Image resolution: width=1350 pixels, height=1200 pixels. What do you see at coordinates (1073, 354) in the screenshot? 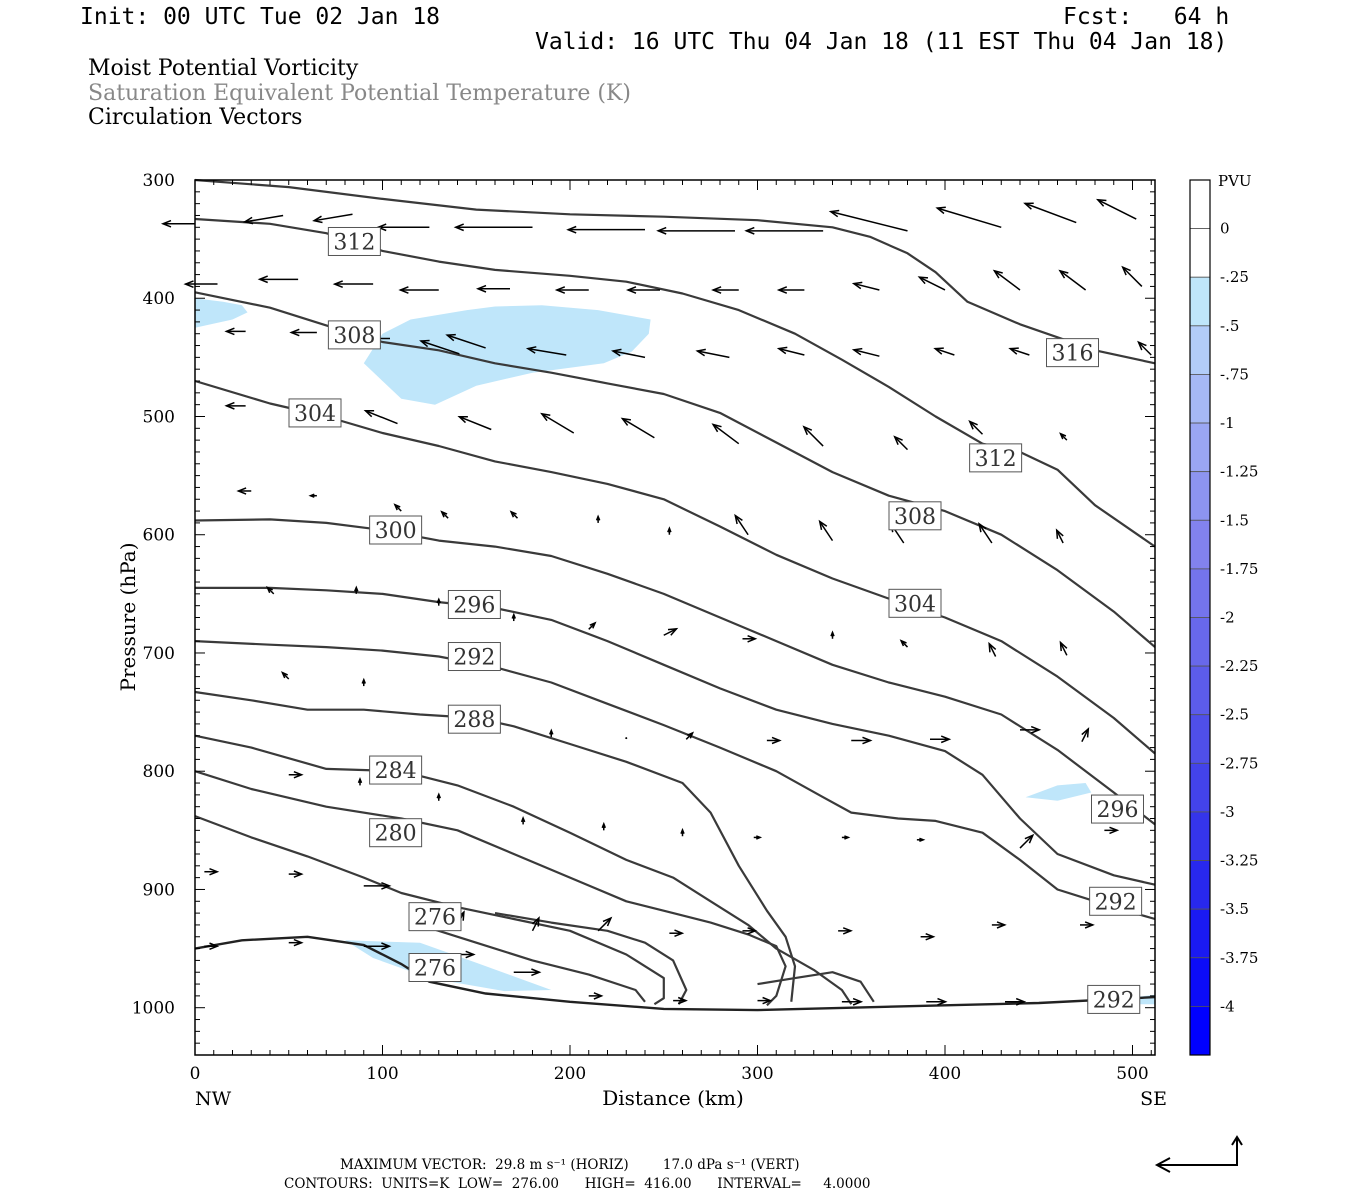
I see `contour-label: 316` at bounding box center [1073, 354].